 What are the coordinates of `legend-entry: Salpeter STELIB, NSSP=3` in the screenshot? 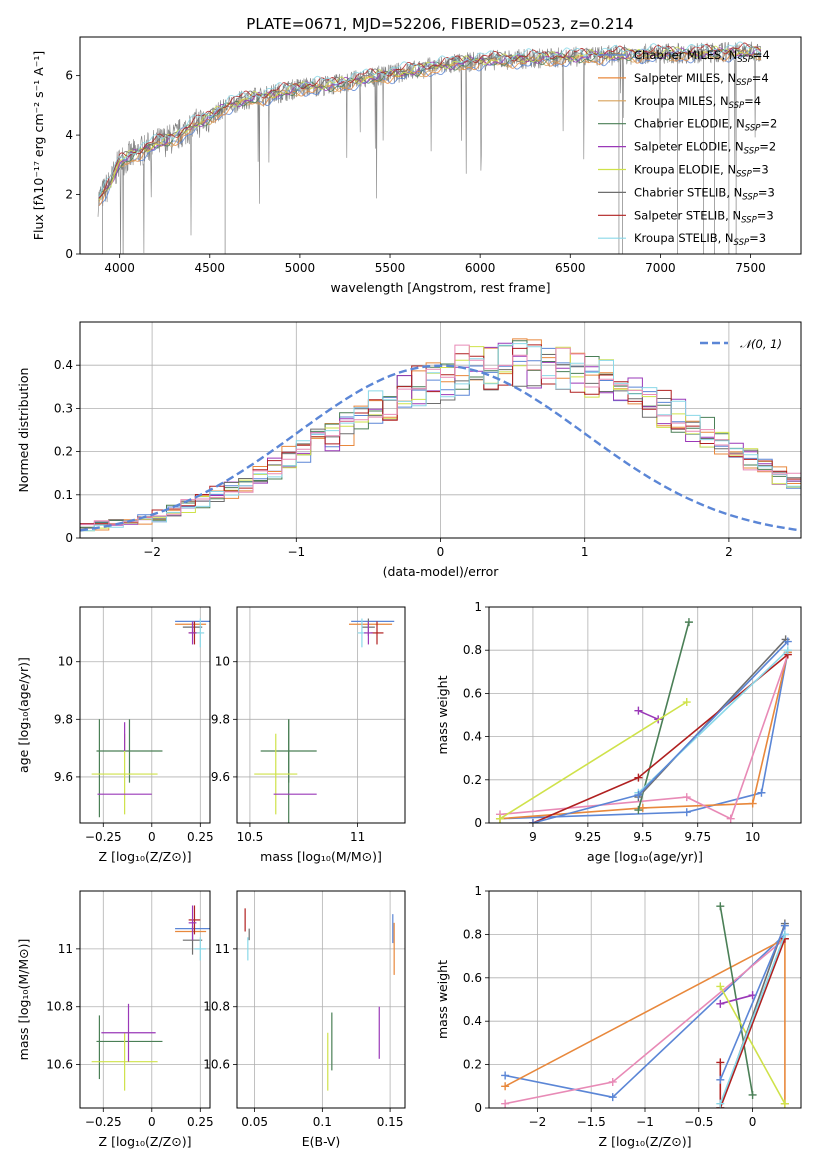 It's located at (704, 216).